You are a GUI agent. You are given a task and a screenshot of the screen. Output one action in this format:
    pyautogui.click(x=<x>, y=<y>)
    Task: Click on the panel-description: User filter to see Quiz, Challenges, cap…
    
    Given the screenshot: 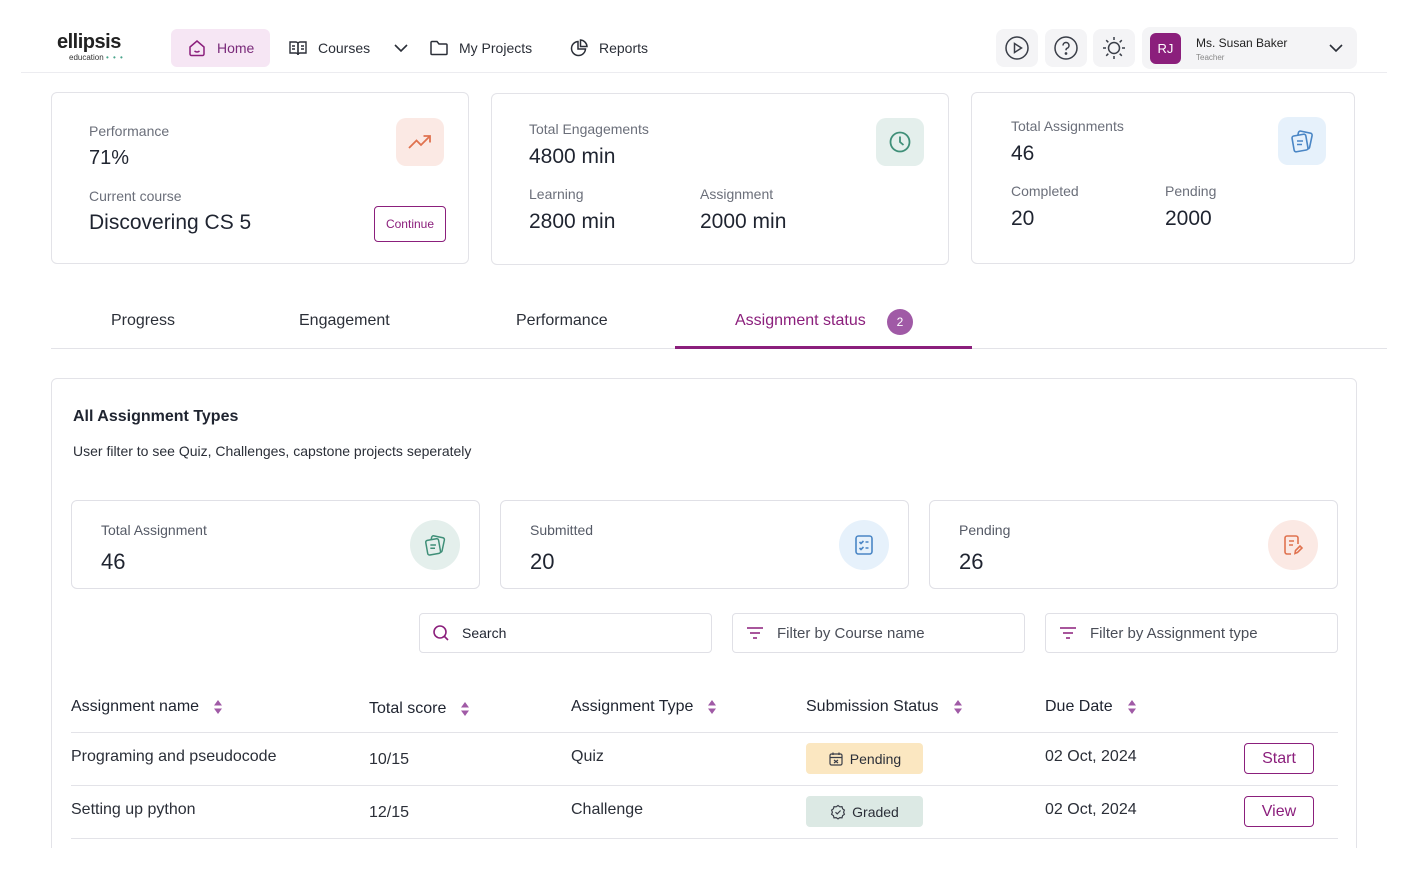 What is the action you would take?
    pyautogui.click(x=272, y=451)
    